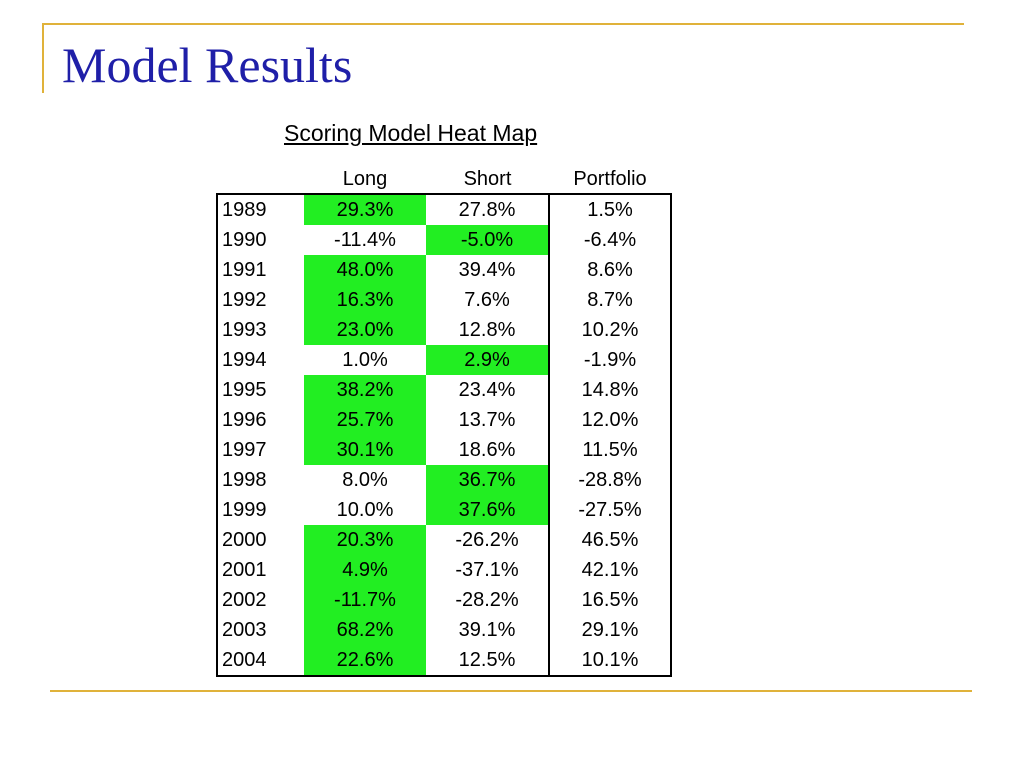 Image resolution: width=1024 pixels, height=768 pixels. I want to click on cell-long: 29.3%, so click(365, 209).